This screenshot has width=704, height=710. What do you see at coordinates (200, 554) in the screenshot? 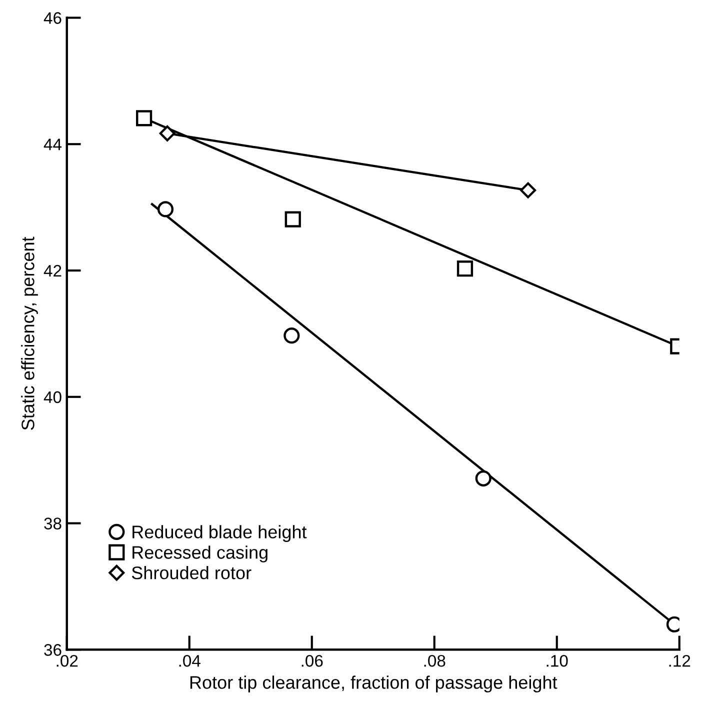
I see `legend-label: Recessed casing` at bounding box center [200, 554].